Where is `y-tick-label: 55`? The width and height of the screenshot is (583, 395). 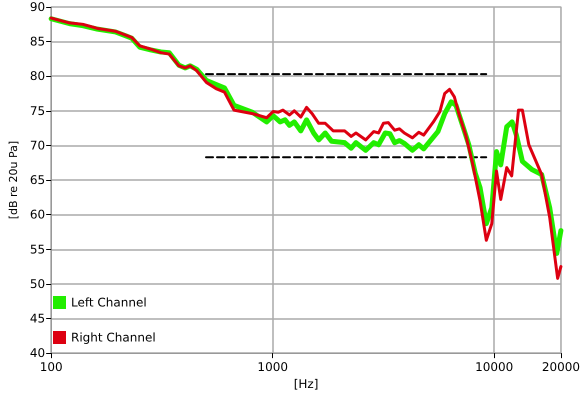
y-tick-label: 55 is located at coordinates (38, 249).